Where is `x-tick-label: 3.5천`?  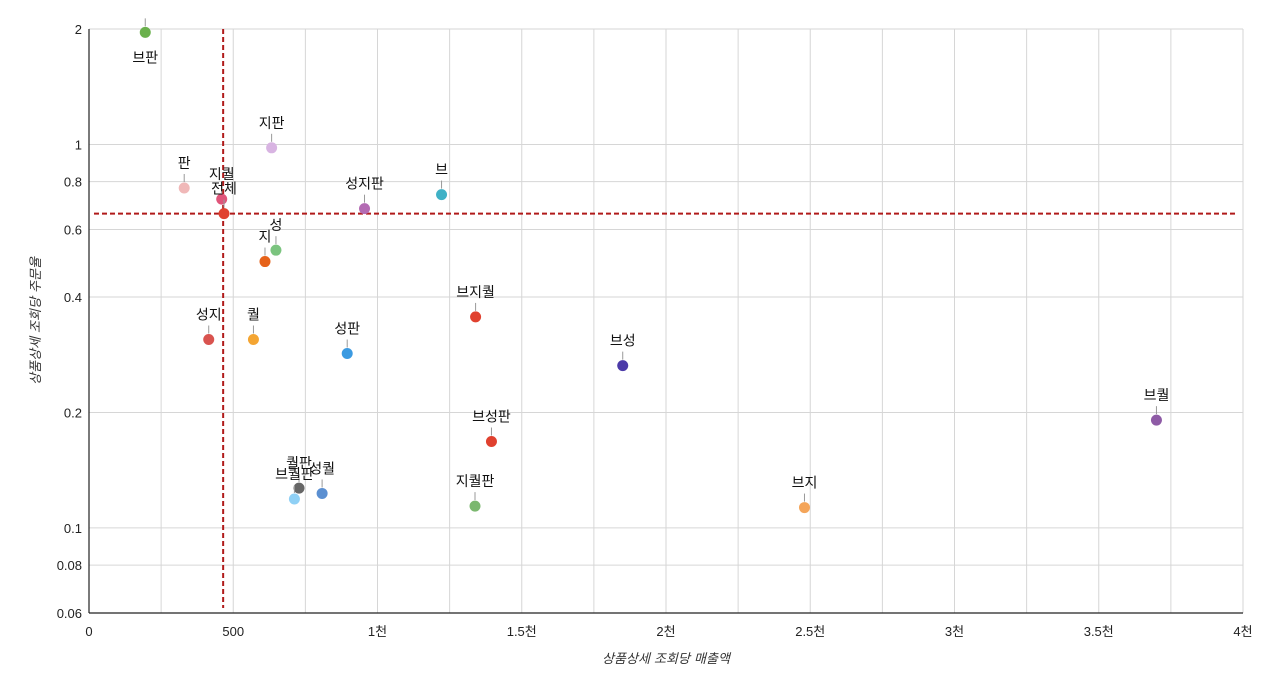
x-tick-label: 3.5천 is located at coordinates (1099, 631).